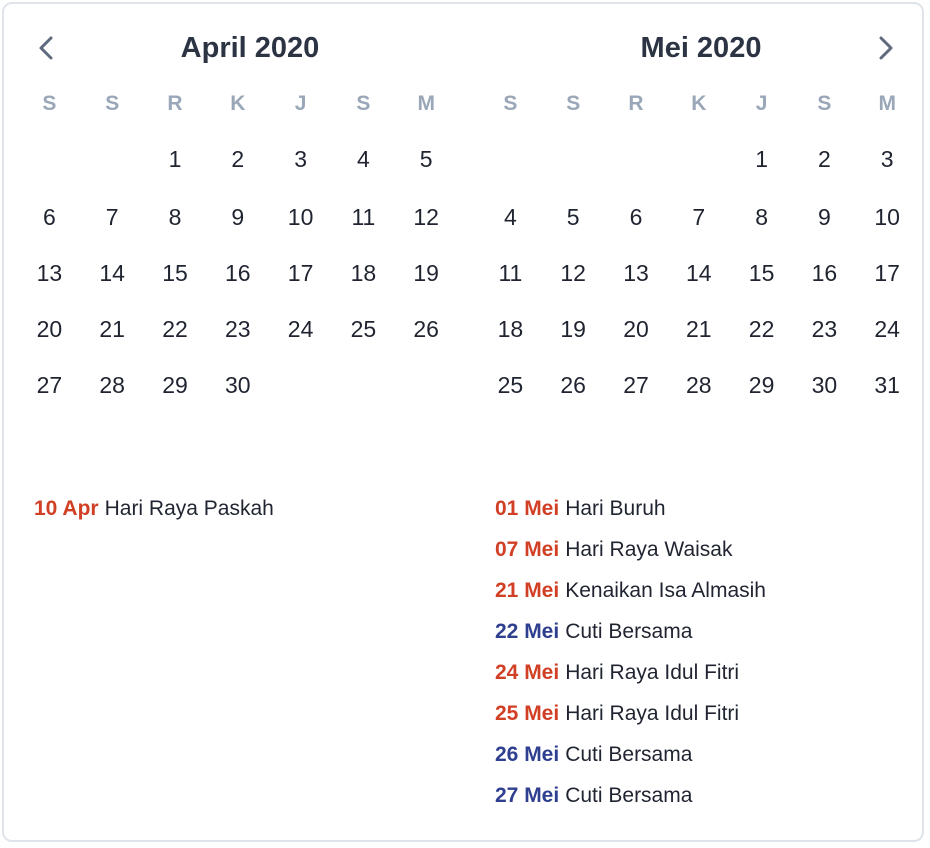  I want to click on holiday-date: 21 Mei, so click(527, 590).